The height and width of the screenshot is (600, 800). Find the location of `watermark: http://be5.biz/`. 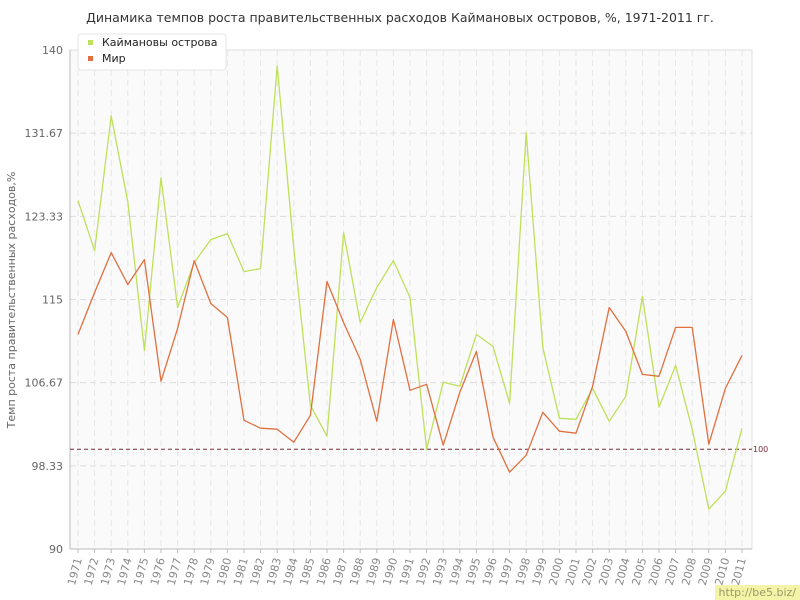

watermark: http://be5.biz/ is located at coordinates (757, 592).